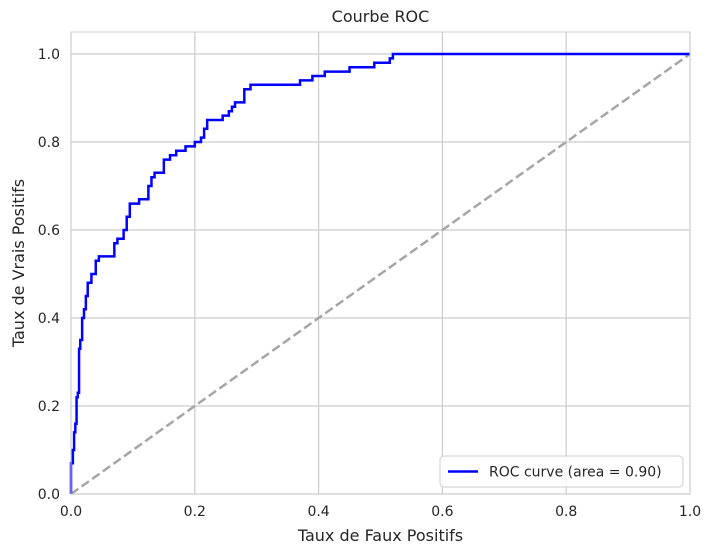 Image resolution: width=713 pixels, height=556 pixels. I want to click on legend-box, so click(561, 471).